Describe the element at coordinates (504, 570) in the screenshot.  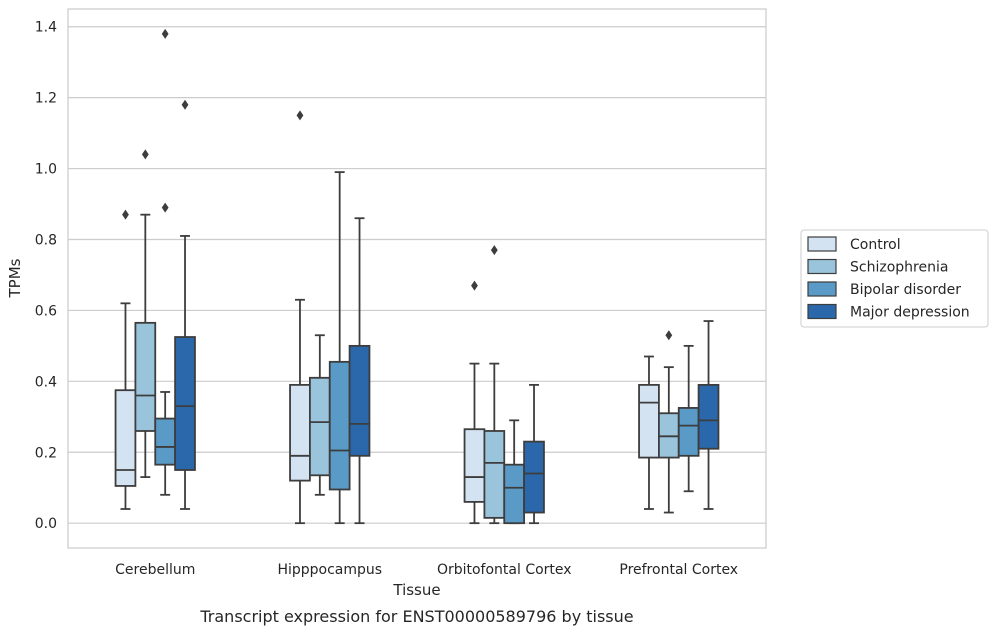
I see `x-tick-label: Orbitofontal Cortex` at that location.